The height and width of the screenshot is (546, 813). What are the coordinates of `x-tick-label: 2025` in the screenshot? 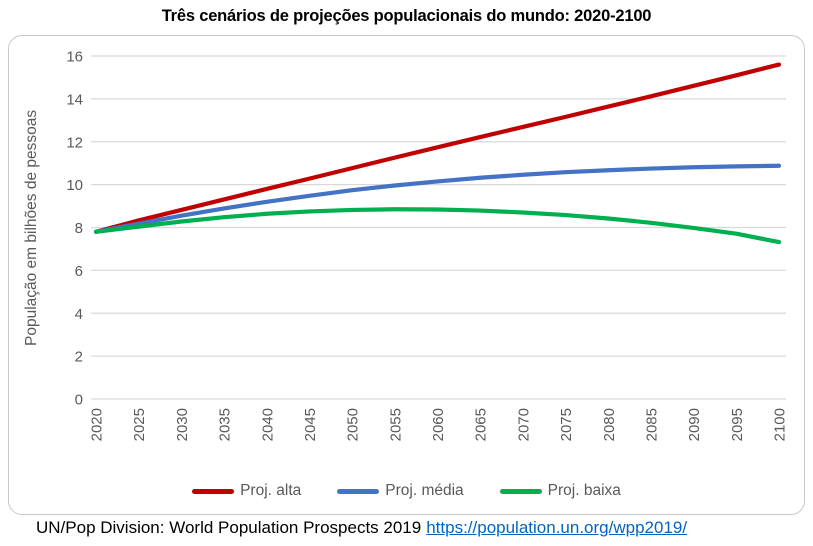 It's located at (139, 424).